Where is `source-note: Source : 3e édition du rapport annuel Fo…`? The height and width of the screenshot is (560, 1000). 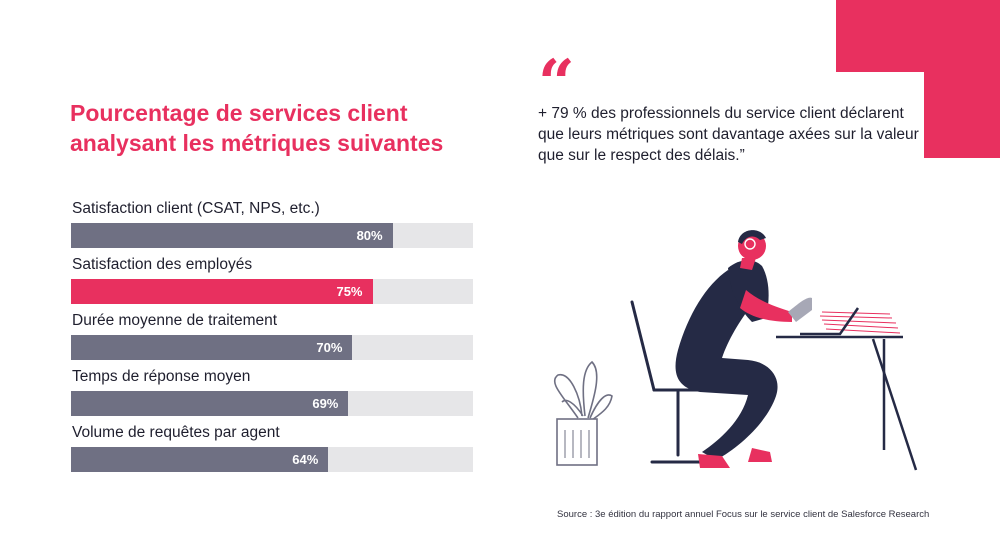 source-note: Source : 3e édition du rapport annuel Fo… is located at coordinates (743, 514).